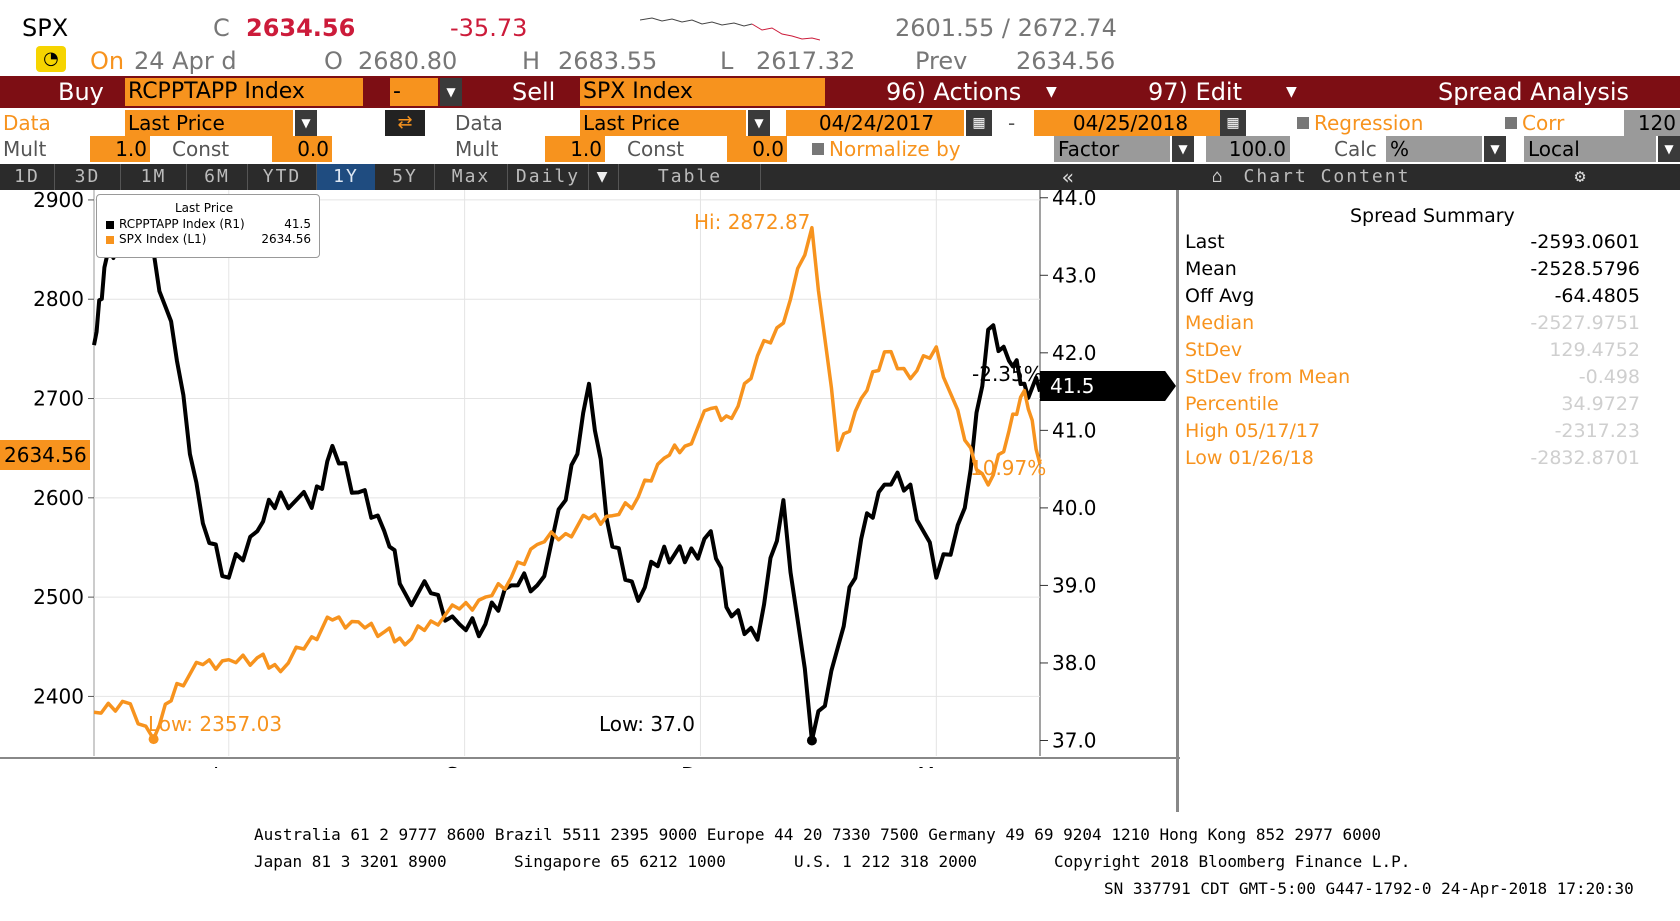 Image resolution: width=1680 pixels, height=921 pixels. What do you see at coordinates (1291, 92) in the screenshot?
I see `edit-dropdown-icon: ▼` at bounding box center [1291, 92].